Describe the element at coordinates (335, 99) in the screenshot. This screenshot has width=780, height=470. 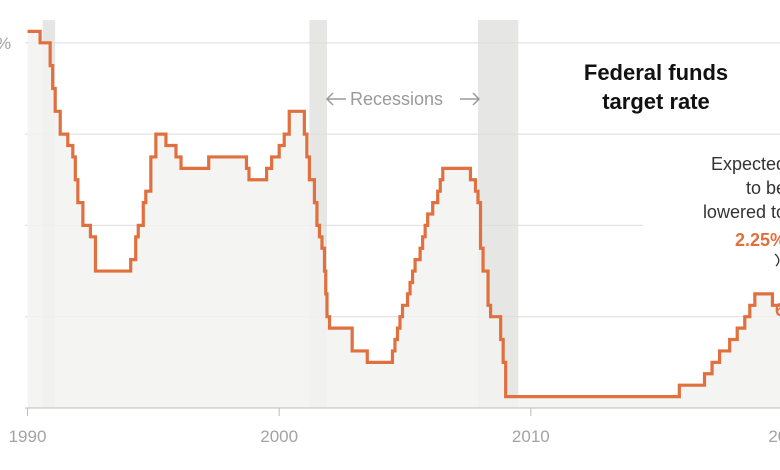
I see `arrow-left-icon` at that location.